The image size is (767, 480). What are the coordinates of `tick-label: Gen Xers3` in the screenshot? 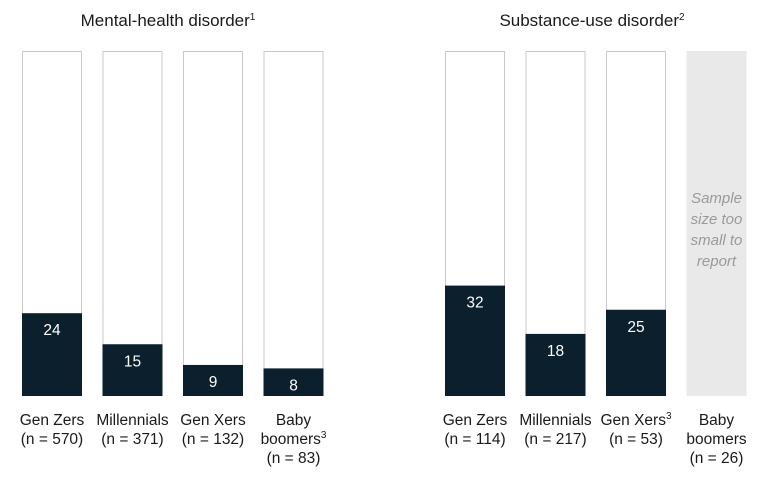 It's located at (635, 420).